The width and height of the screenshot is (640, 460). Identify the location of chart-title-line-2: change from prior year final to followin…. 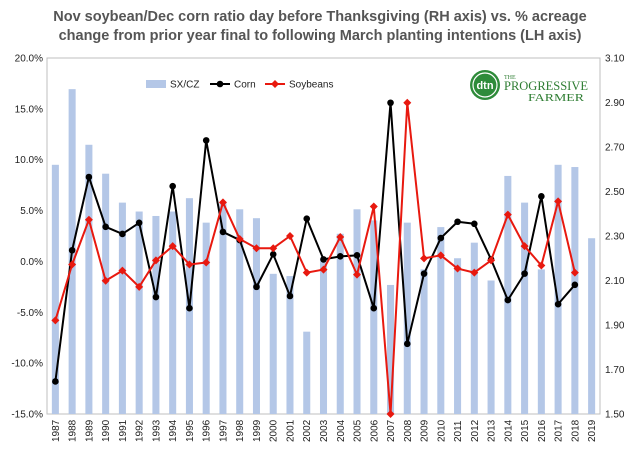
(320, 36).